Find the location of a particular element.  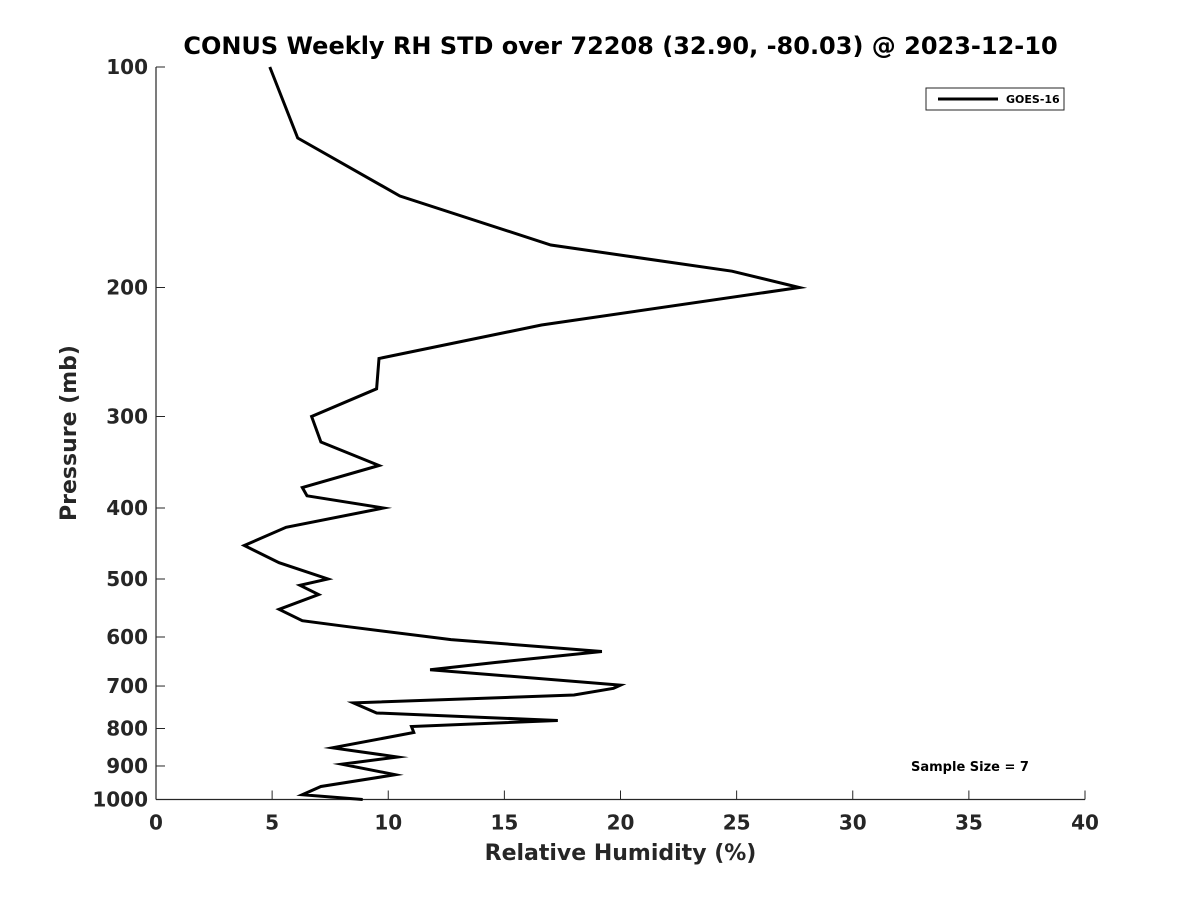

y-tick-label: 900 is located at coordinates (127, 766).